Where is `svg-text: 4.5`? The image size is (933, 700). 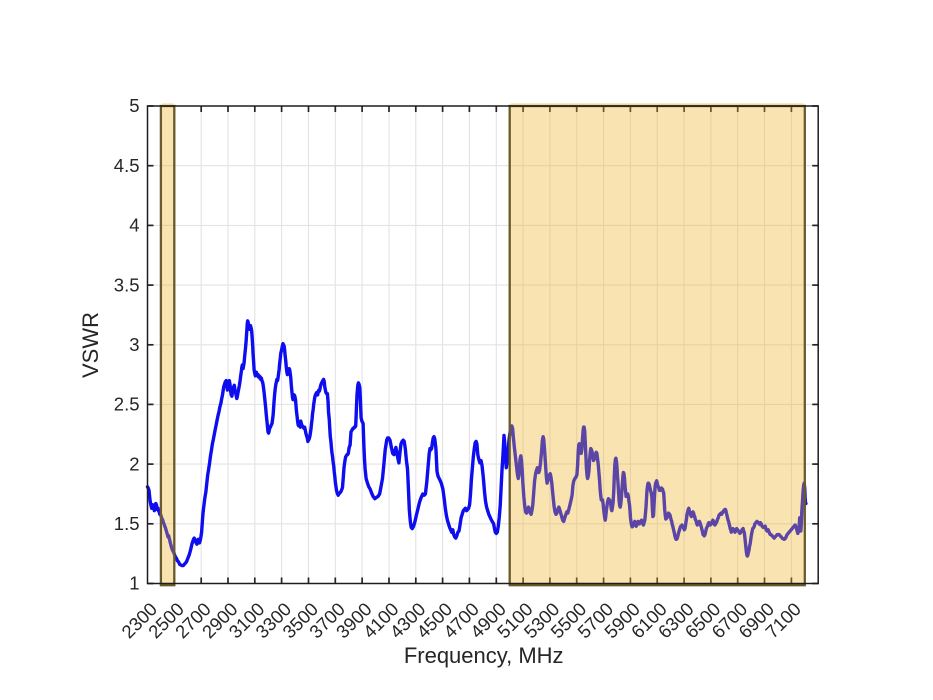 svg-text: 4.5 is located at coordinates (127, 165).